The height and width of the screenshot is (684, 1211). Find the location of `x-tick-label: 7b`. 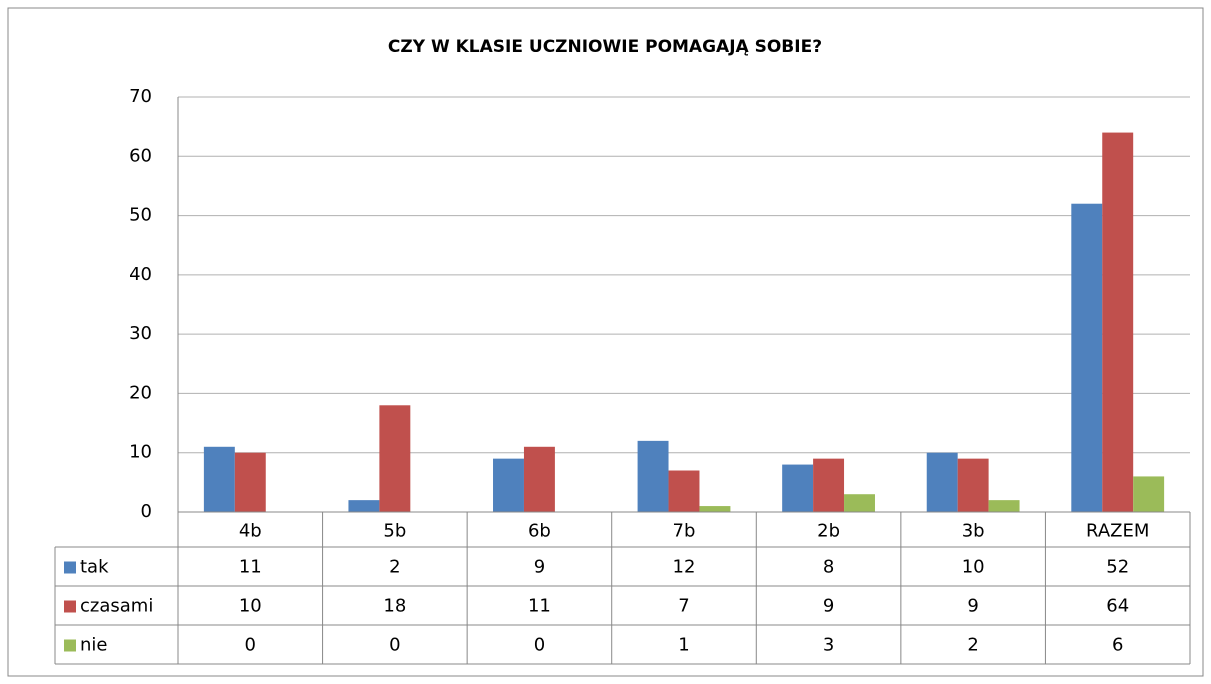

x-tick-label: 7b is located at coordinates (684, 531).